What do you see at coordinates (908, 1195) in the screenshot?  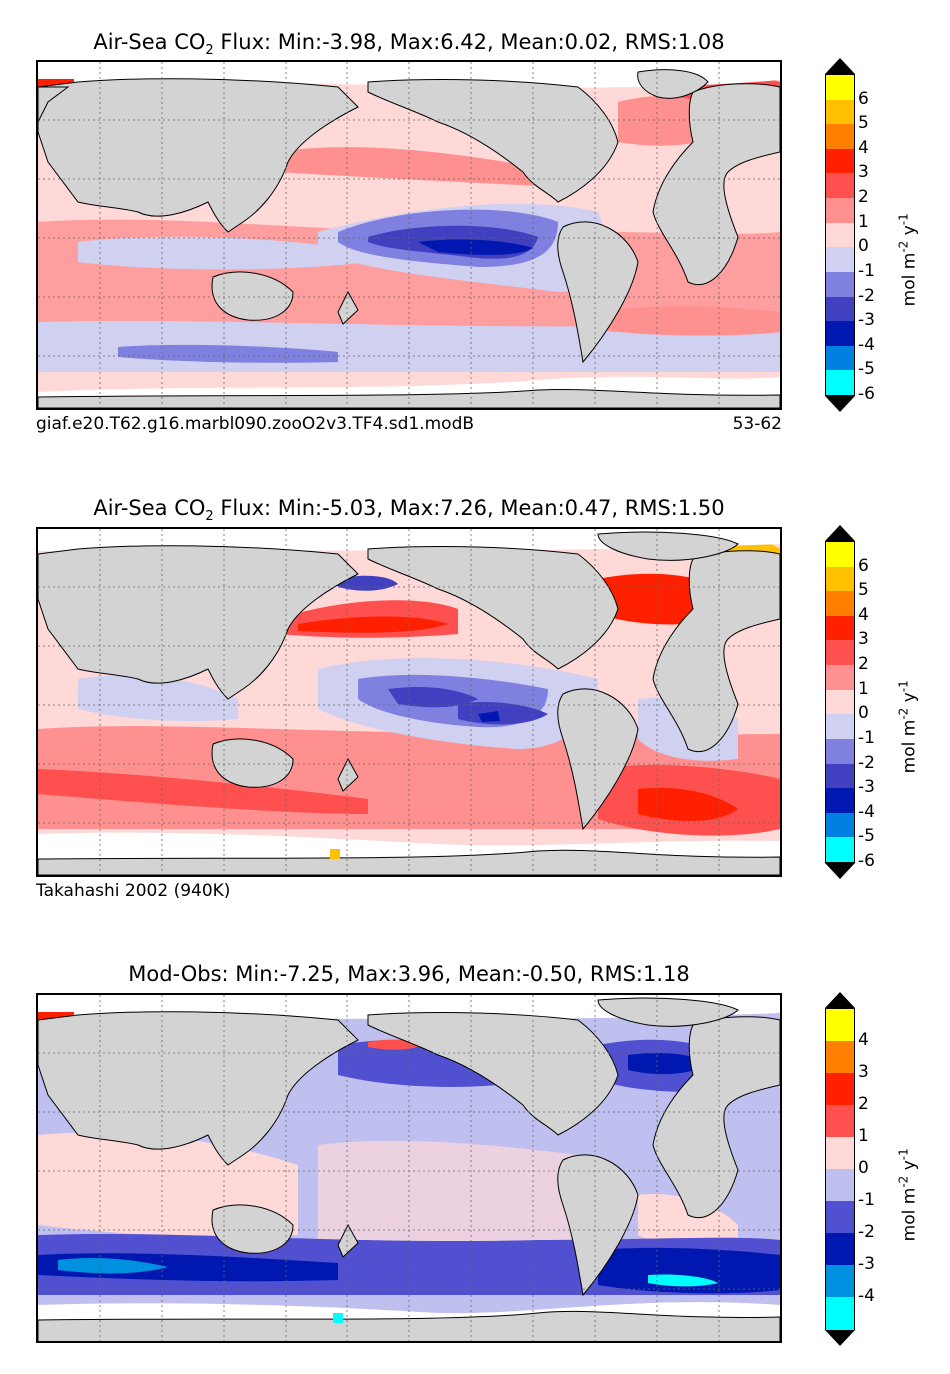 I see `panel-3-colorbar-label: mol m-2 y-1` at bounding box center [908, 1195].